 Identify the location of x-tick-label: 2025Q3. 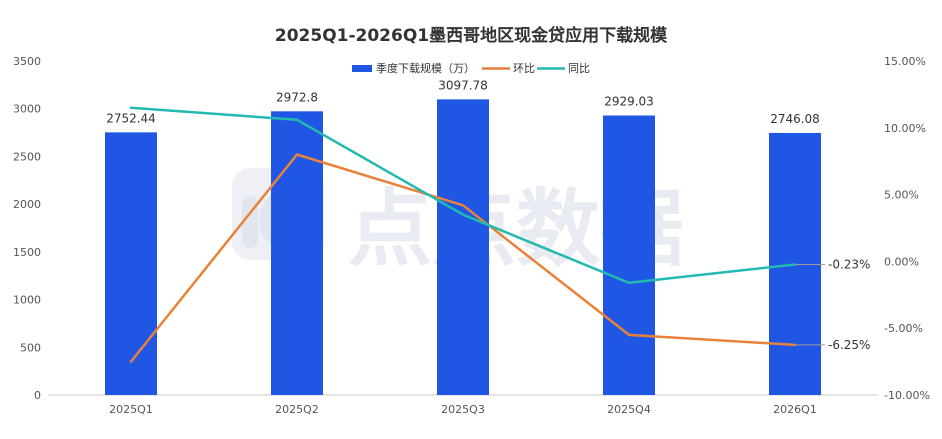
(463, 409).